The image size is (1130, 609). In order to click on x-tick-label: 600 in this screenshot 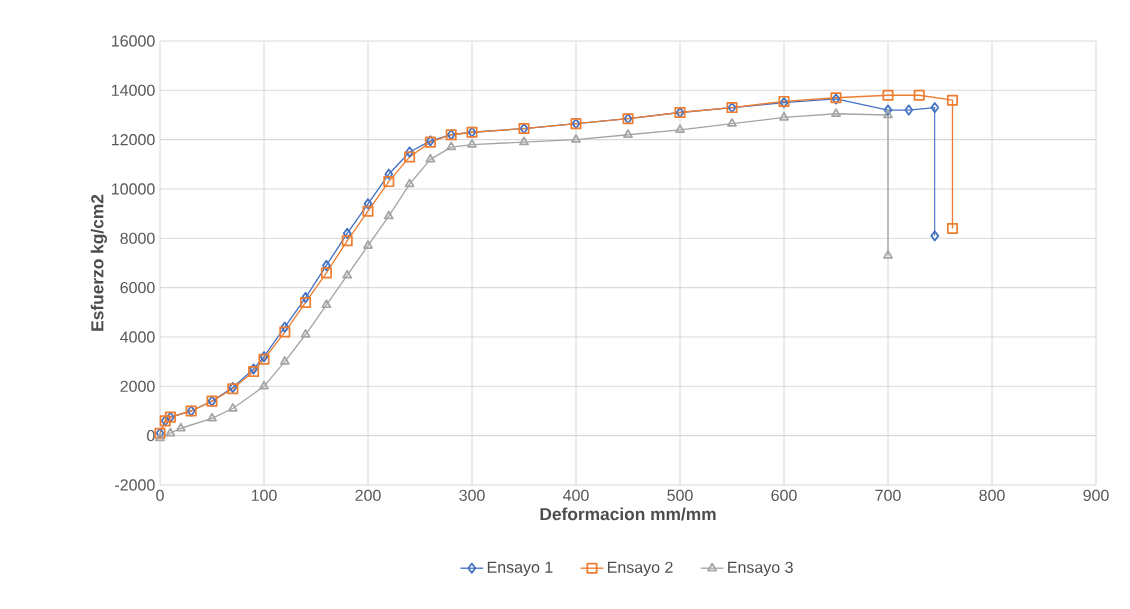, I will do `click(784, 495)`.